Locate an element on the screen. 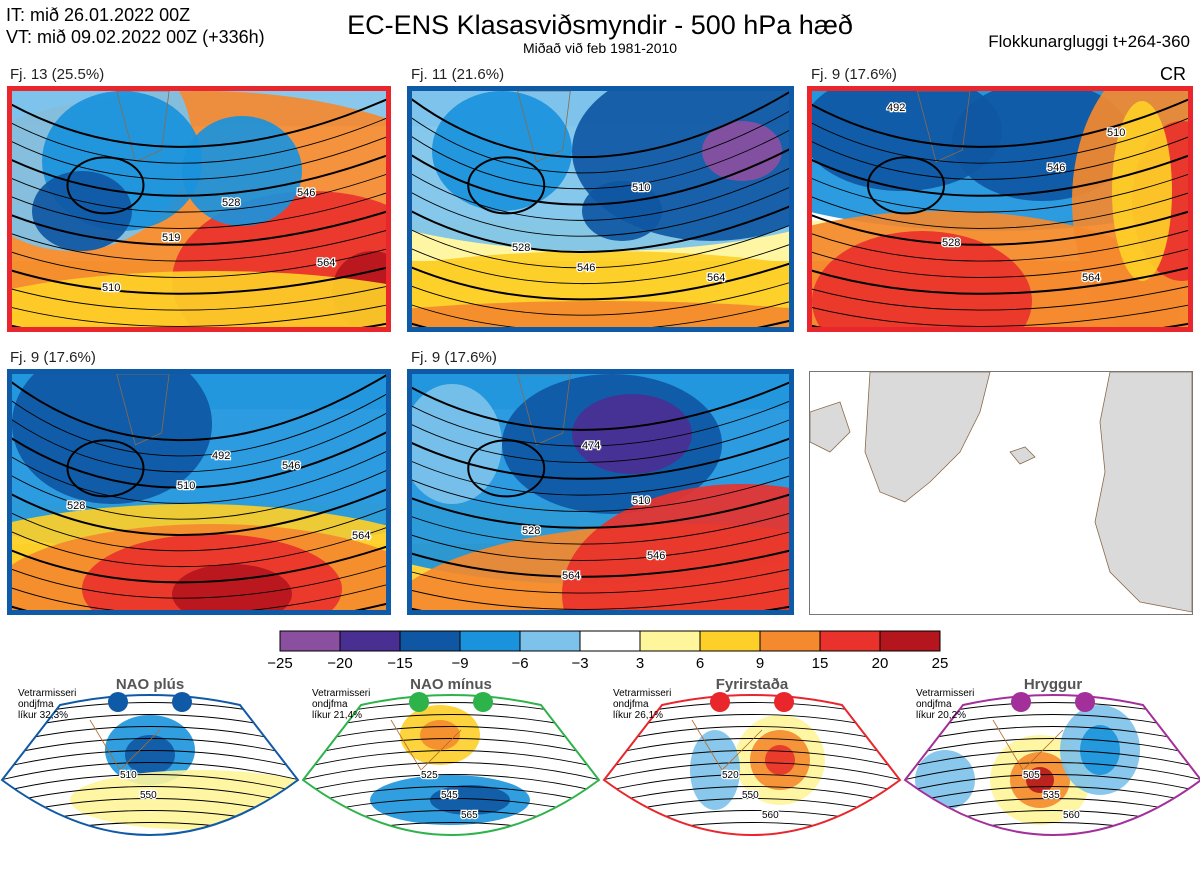 Image resolution: width=1200 pixels, height=871 pixels. cluster-1-contour-label-5: 564 is located at coordinates (326, 263).